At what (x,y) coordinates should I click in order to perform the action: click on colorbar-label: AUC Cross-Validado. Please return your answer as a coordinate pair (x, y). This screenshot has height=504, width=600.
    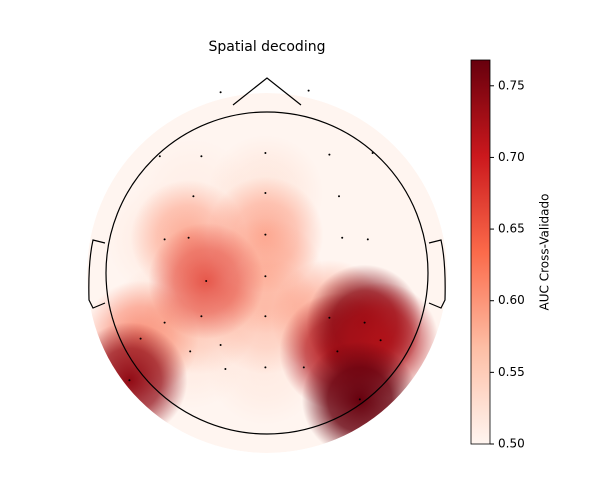
    Looking at the image, I should click on (545, 252).